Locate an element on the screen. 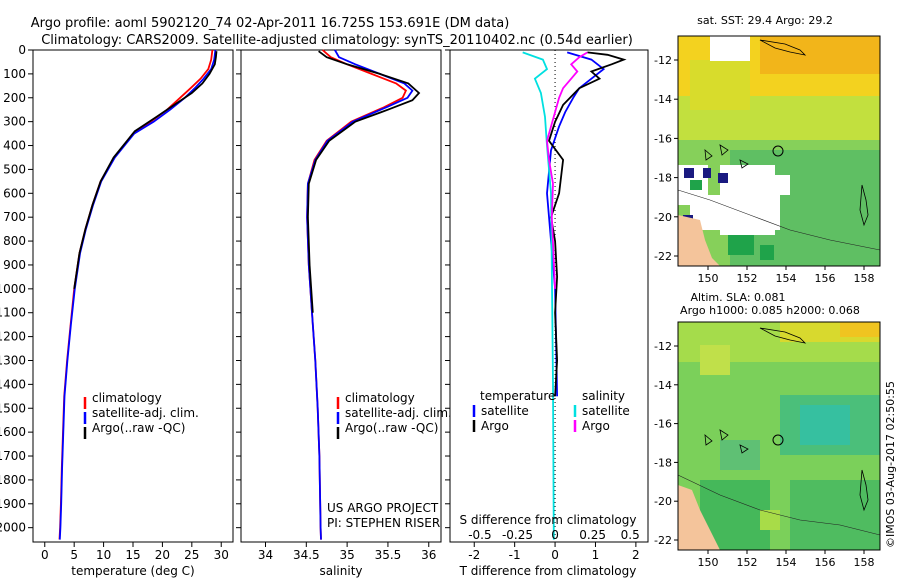  s-diff-tick-label: -0.25 is located at coordinates (517, 535).